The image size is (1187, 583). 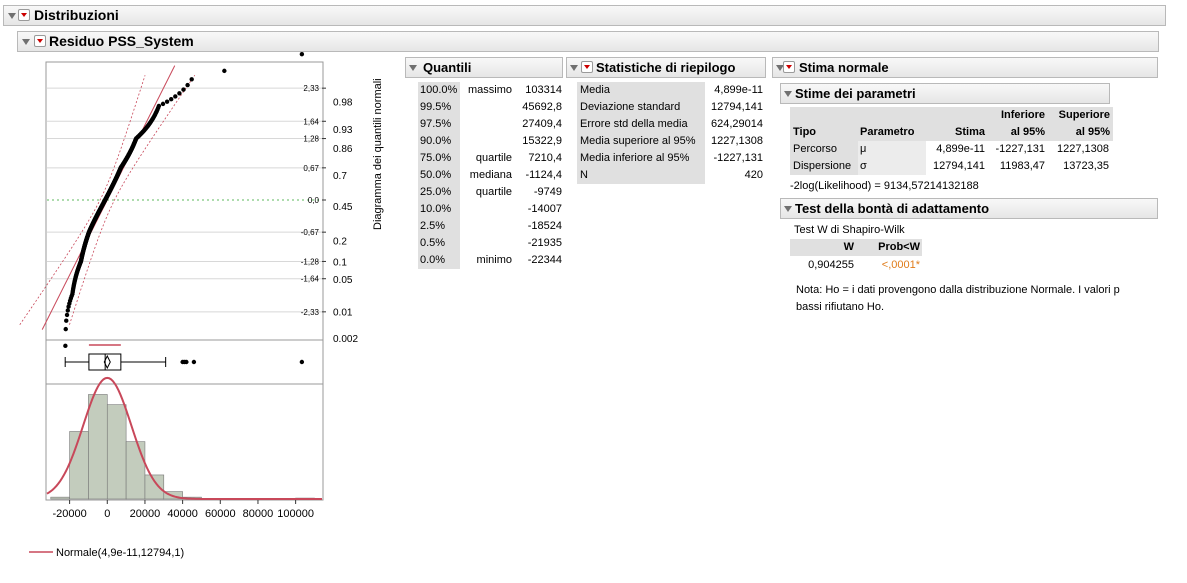 What do you see at coordinates (310, 261) in the screenshot?
I see `z-tick-label: -1,28` at bounding box center [310, 261].